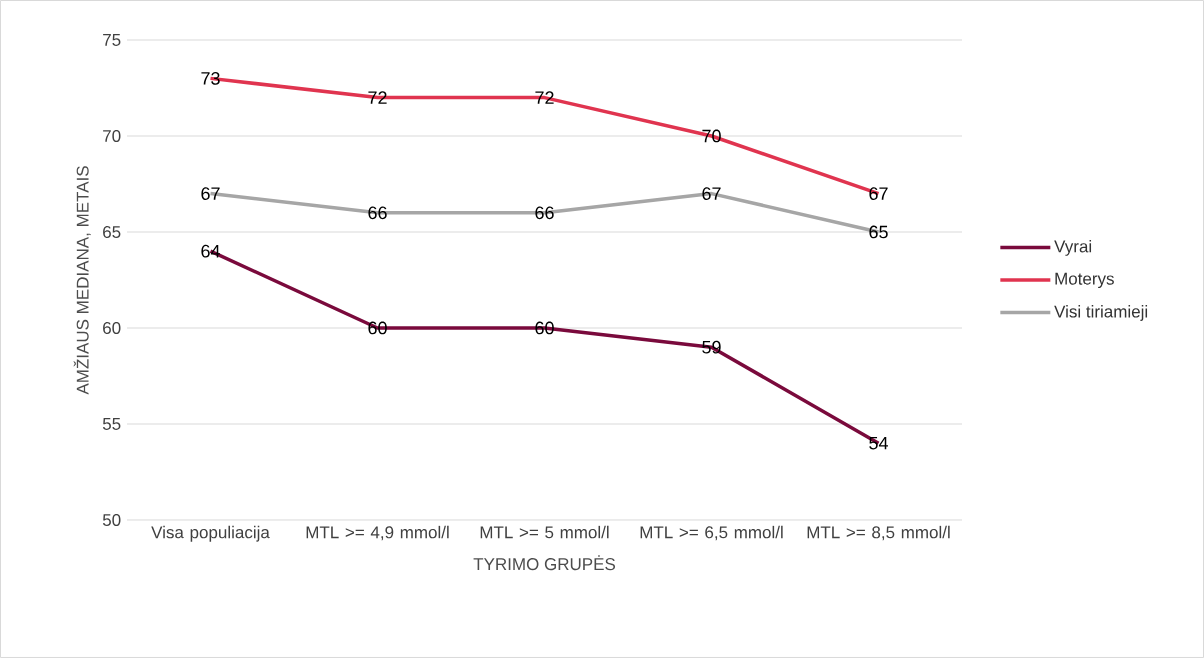 The width and height of the screenshot is (1204, 658). I want to click on x-axis-title: TYRIMO GRUPĖS, so click(544, 563).